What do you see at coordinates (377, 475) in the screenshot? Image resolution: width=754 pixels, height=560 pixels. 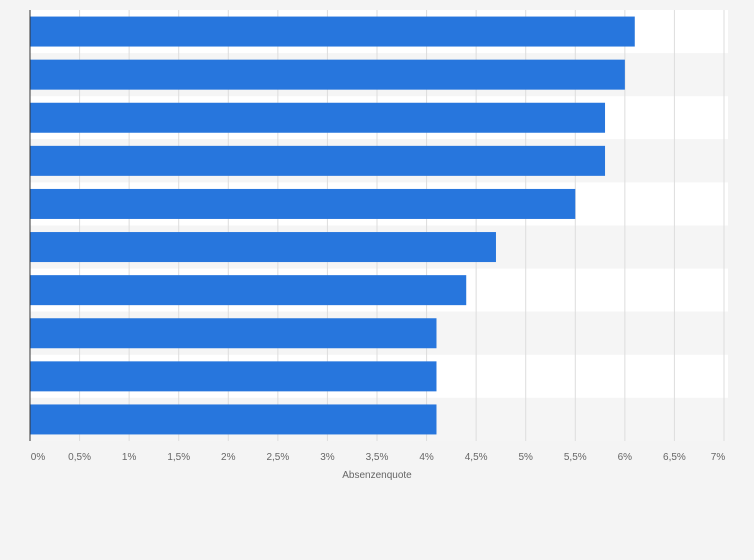 I see `x-axis-label: Absenzenquote` at bounding box center [377, 475].